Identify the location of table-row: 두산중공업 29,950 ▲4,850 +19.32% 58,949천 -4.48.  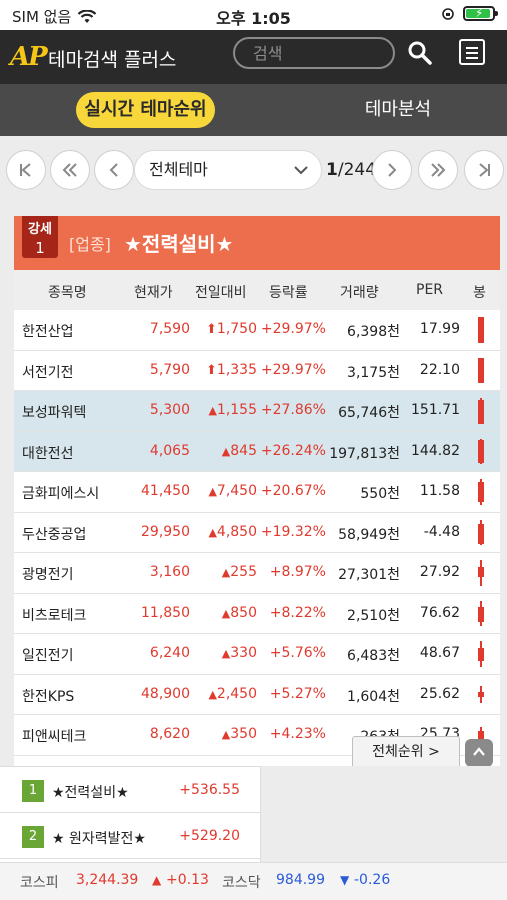
(257, 533).